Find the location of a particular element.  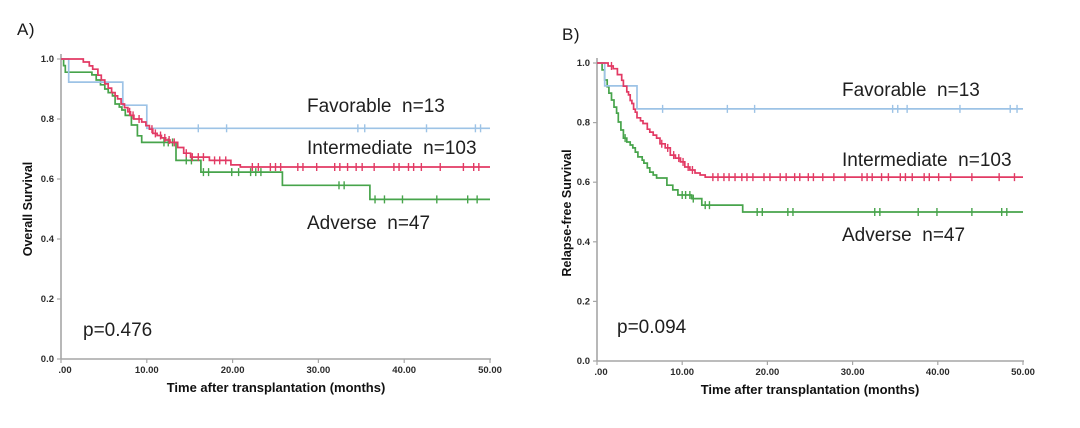

p-value-annotation: p=0.094 is located at coordinates (652, 327).